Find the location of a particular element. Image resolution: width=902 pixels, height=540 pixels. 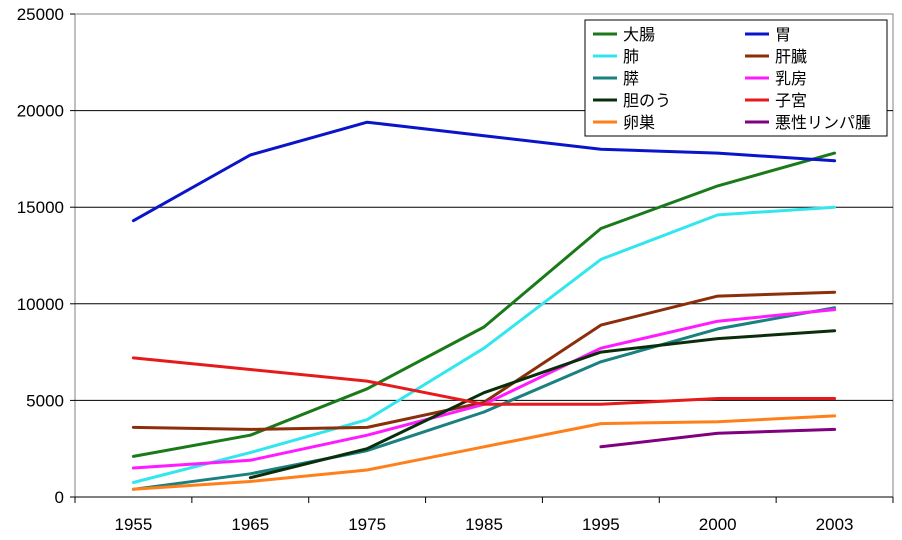

legend-label: 卵巣 is located at coordinates (639, 122).